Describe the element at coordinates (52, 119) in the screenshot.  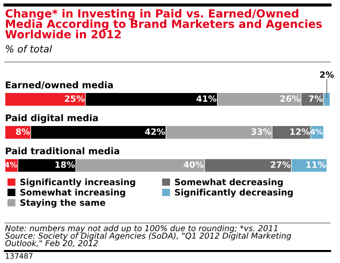
I see `y-tick-label: Paid digital media` at that location.